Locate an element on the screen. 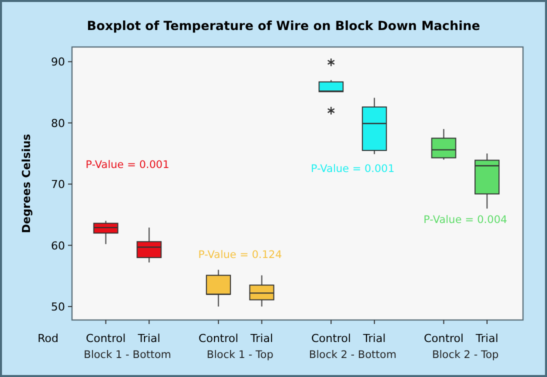  y-tick-label: 80 is located at coordinates (58, 123).